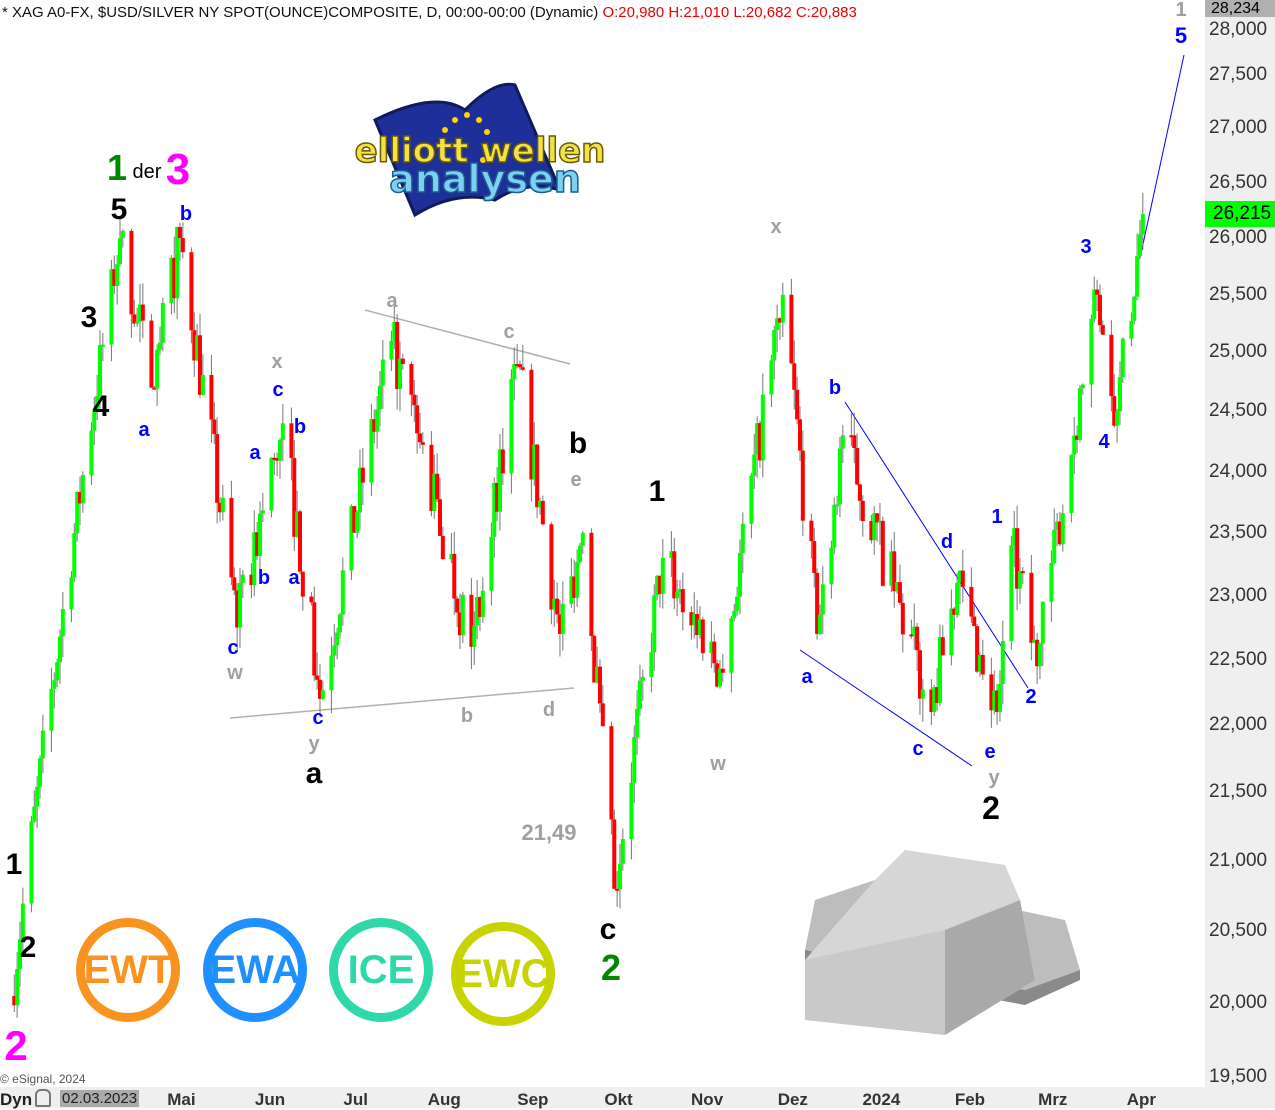 The width and height of the screenshot is (1275, 1110). I want to click on price-tick-label: 25,000, so click(1238, 352).